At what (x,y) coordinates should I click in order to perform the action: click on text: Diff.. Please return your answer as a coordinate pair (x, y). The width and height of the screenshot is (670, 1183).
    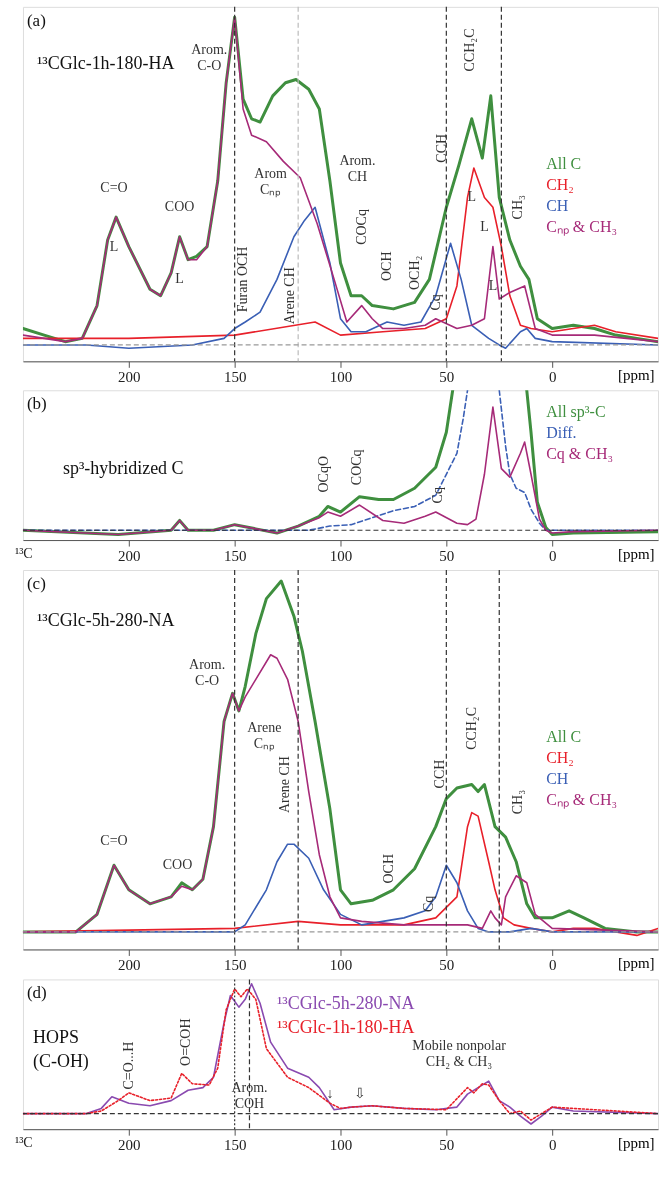
    Looking at the image, I should click on (561, 433).